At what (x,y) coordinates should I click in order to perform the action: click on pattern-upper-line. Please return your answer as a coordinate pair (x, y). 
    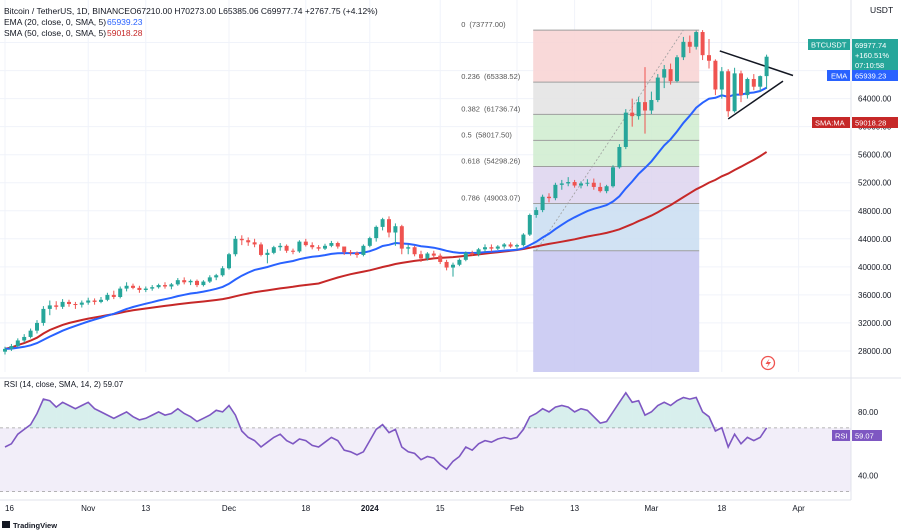
    Looking at the image, I should click on (756, 63).